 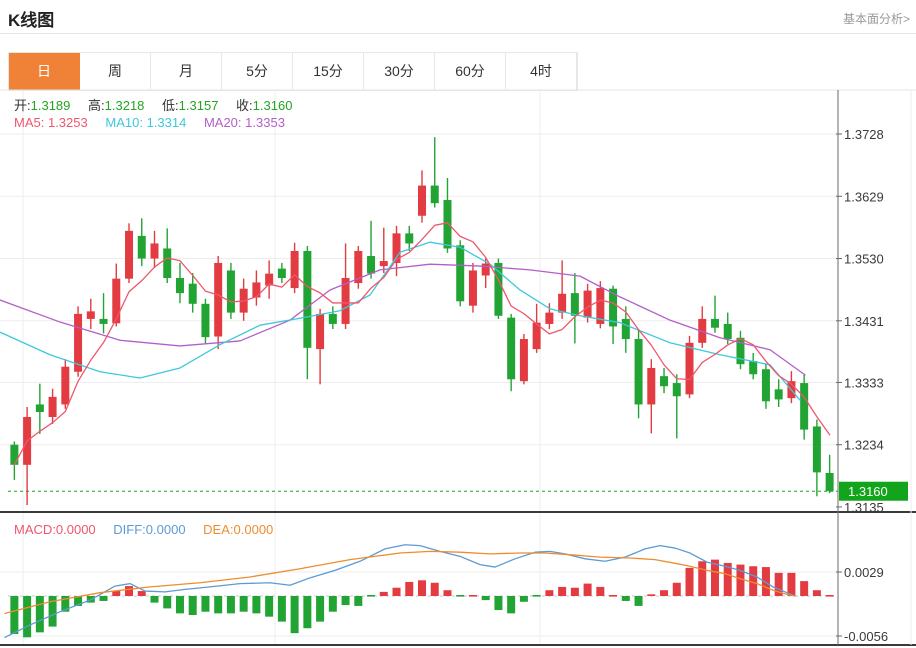 What do you see at coordinates (400, 582) in the screenshot?
I see `dea-line` at bounding box center [400, 582].